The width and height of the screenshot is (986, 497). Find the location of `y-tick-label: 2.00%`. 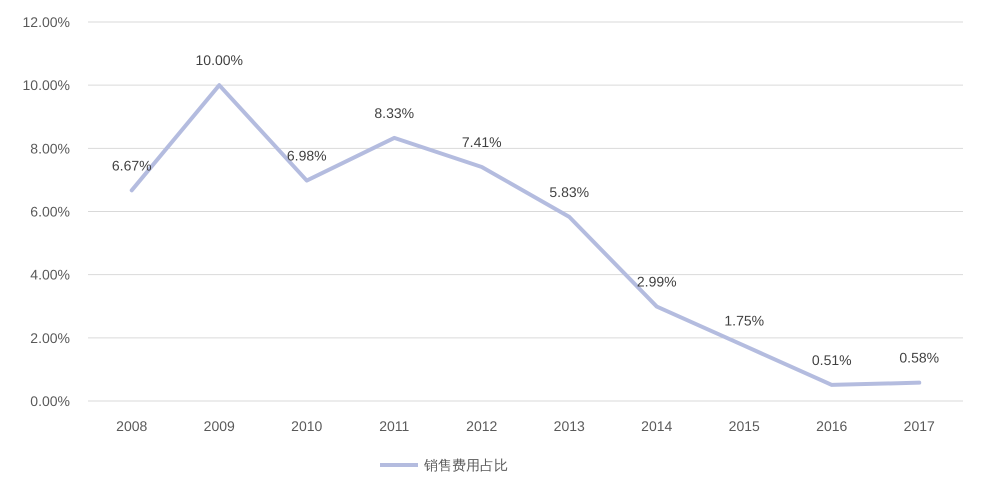

y-tick-label: 2.00% is located at coordinates (50, 338).